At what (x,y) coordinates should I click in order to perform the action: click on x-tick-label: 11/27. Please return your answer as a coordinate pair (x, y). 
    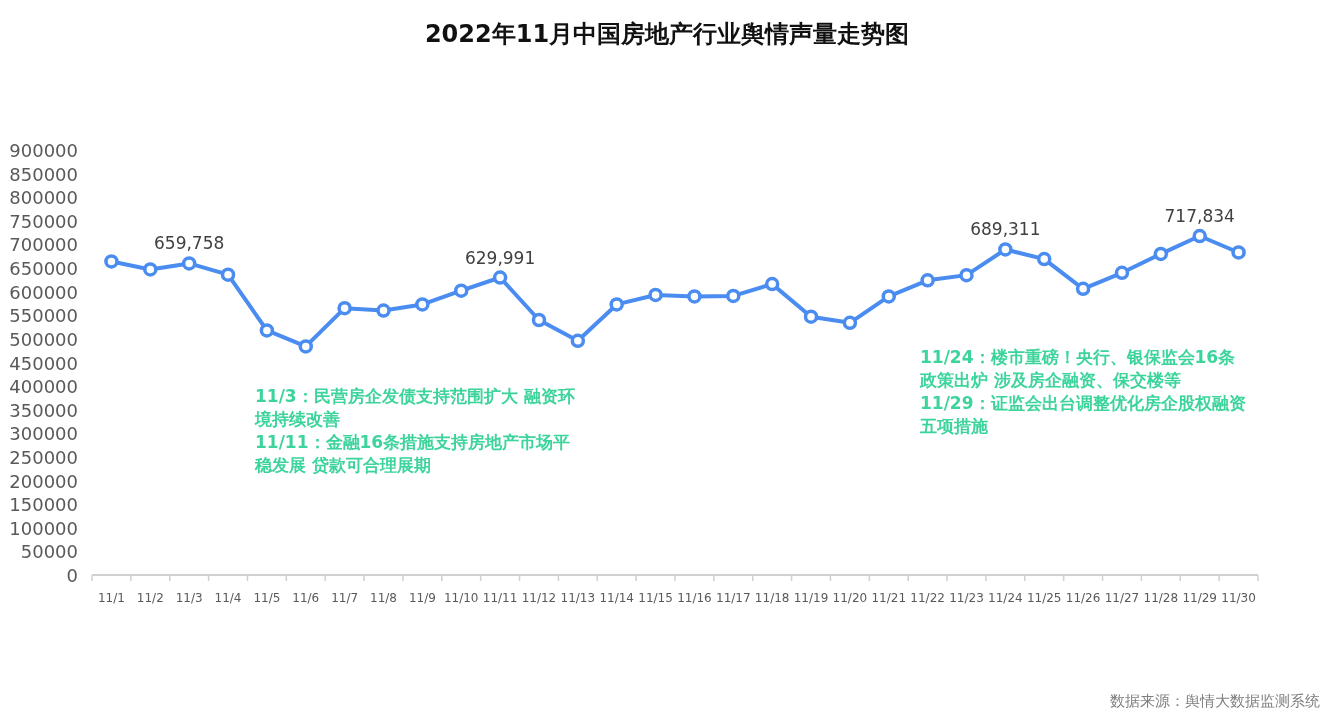
    Looking at the image, I should click on (1122, 598).